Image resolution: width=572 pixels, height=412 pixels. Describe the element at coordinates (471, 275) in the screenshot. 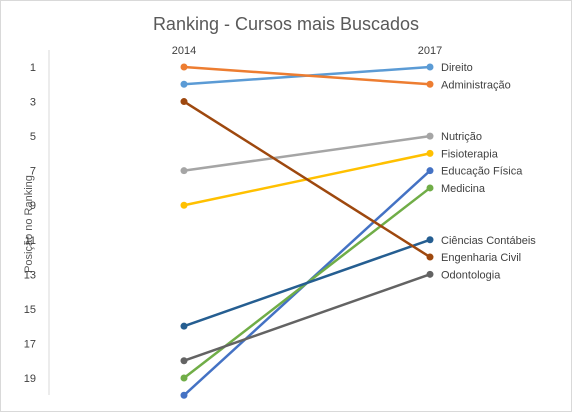

I see `series-label-odontologia: Odontologia` at that location.